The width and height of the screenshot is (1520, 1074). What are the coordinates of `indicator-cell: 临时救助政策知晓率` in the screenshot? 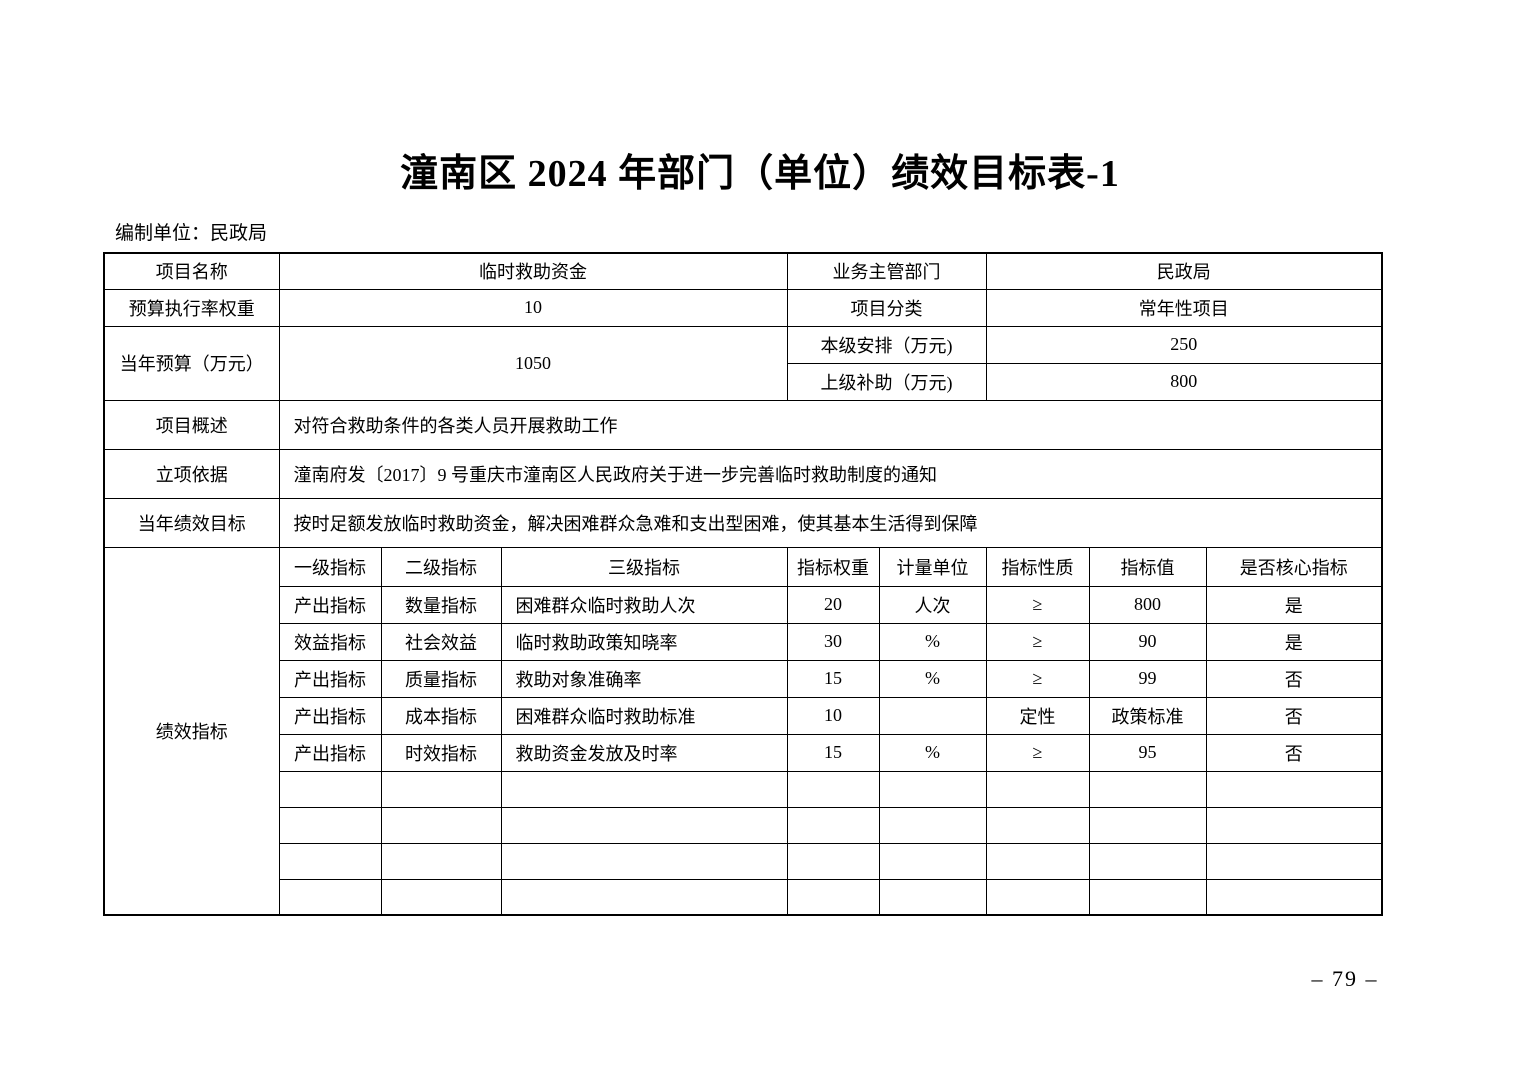 It's located at (644, 641).